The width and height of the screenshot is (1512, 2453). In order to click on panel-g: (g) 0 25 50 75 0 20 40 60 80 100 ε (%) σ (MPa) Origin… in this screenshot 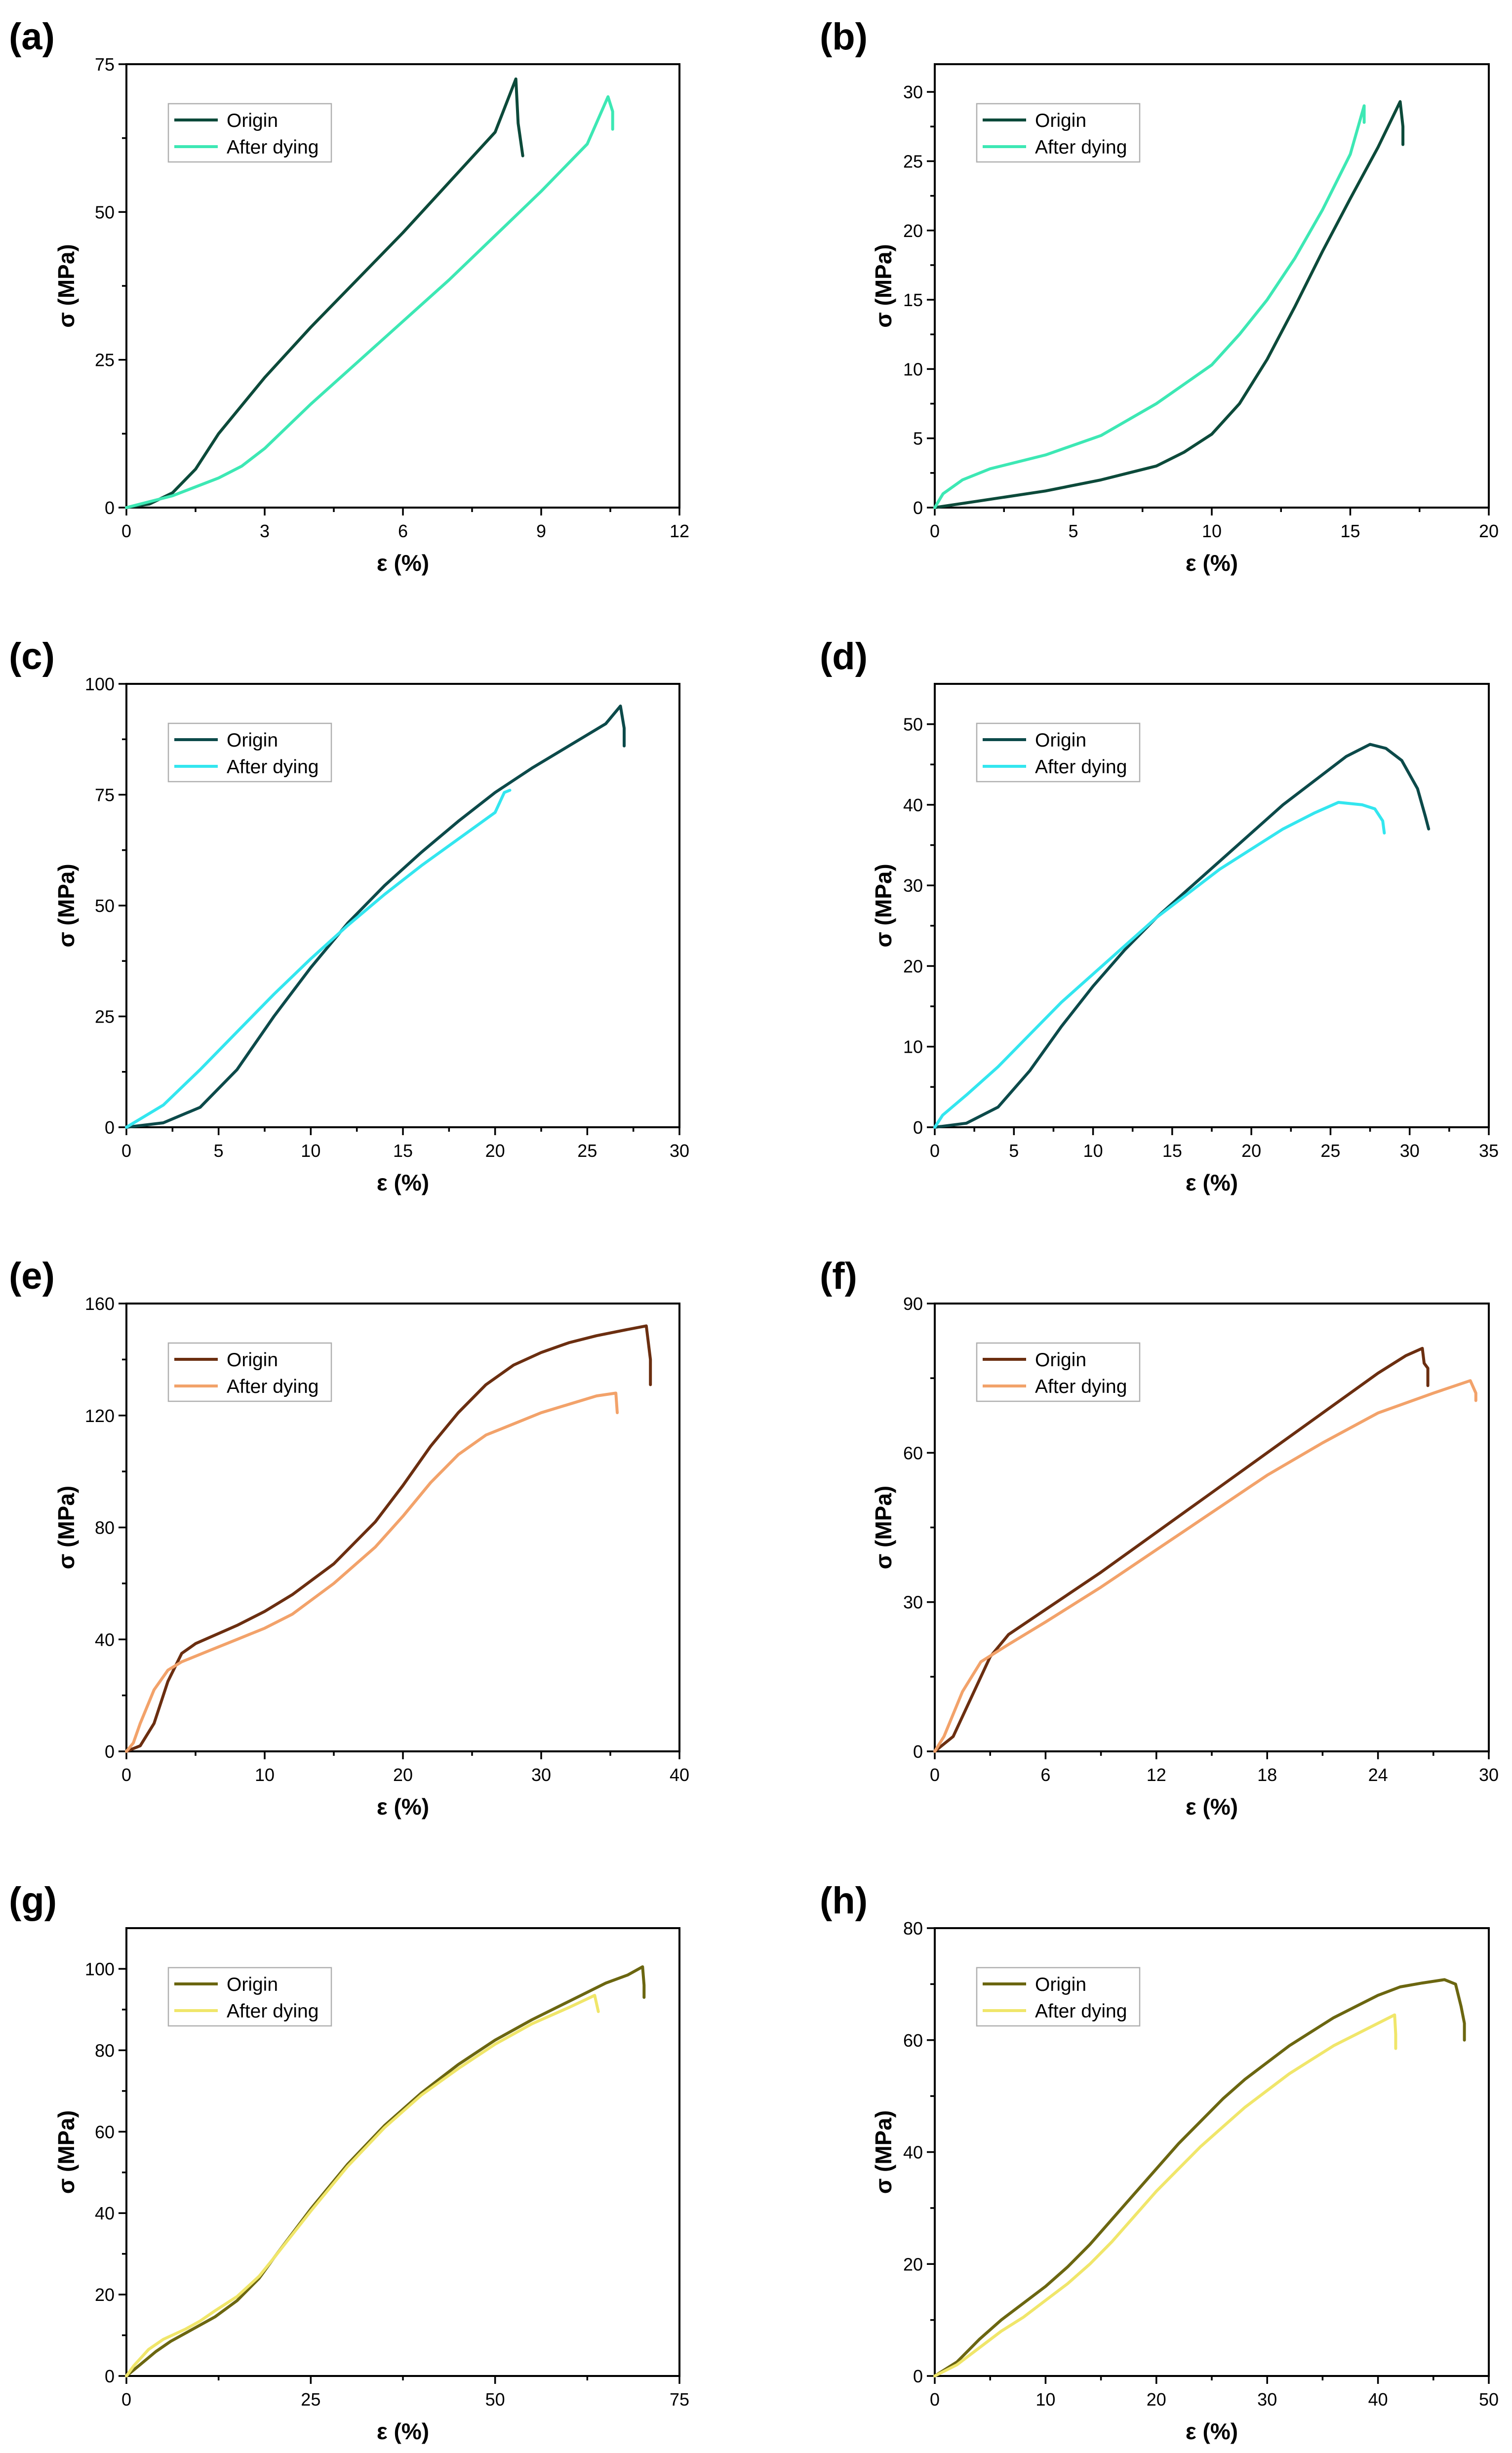, I will do `click(349, 2162)`.